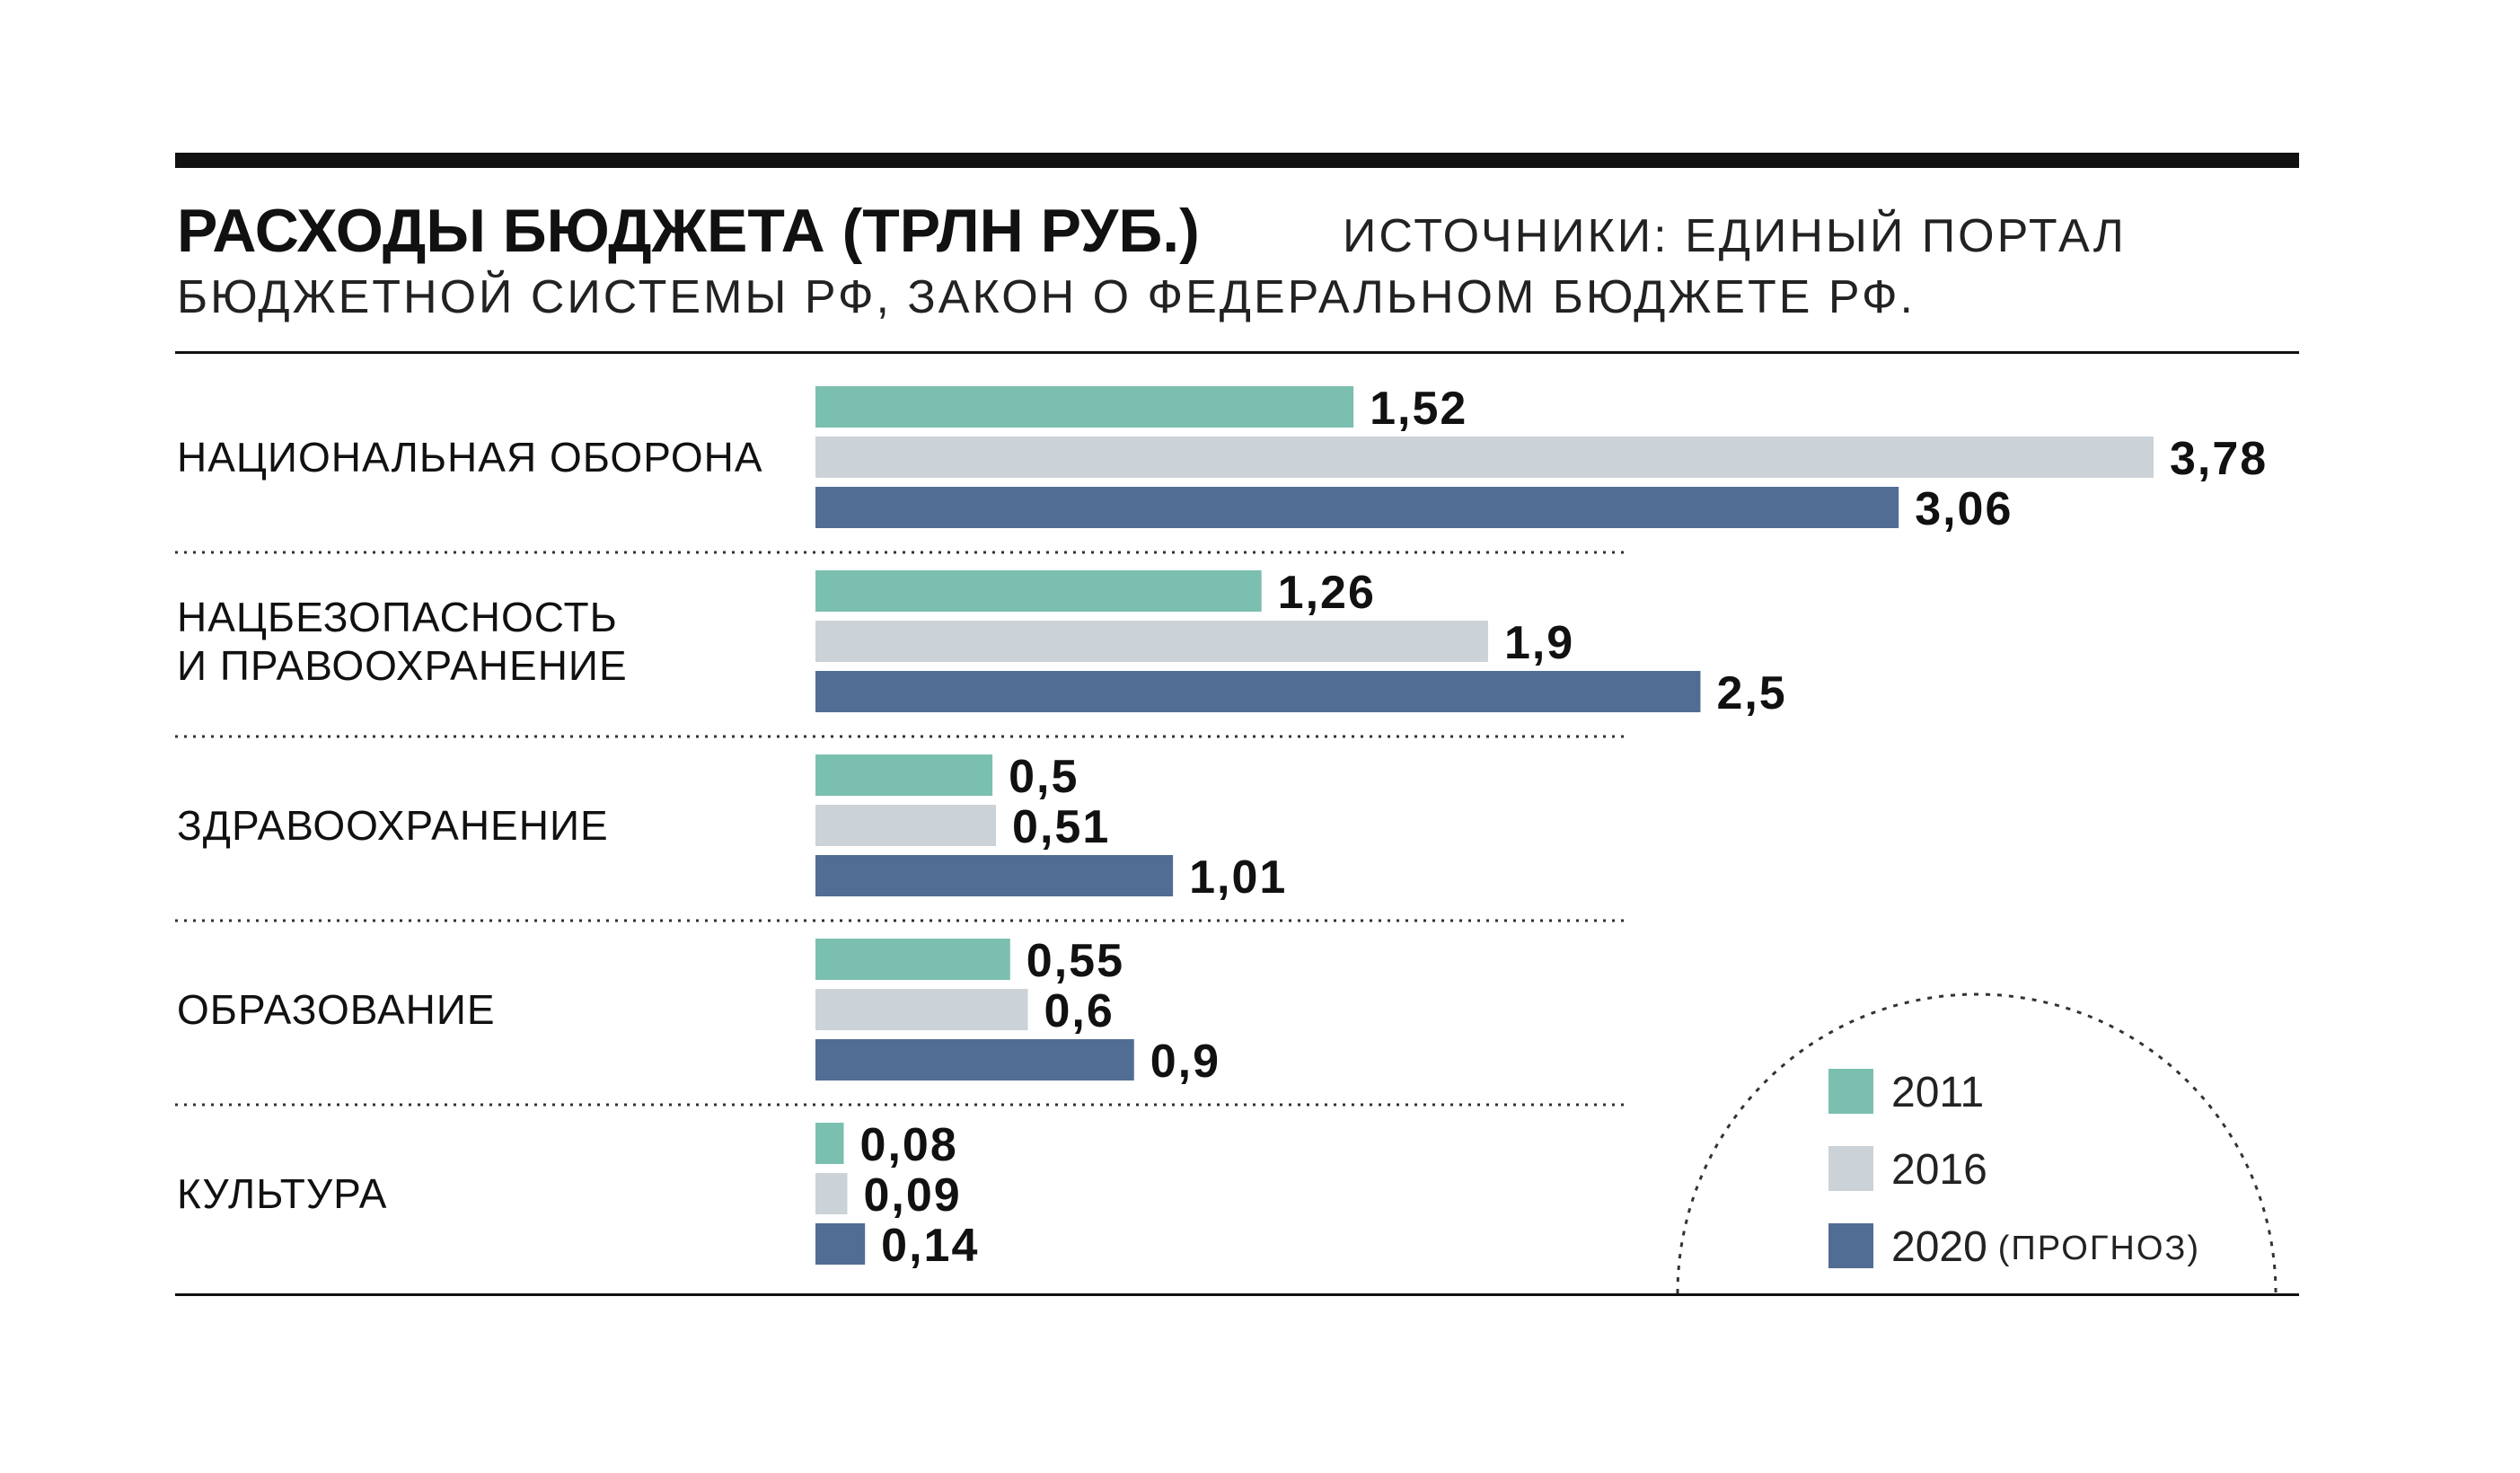  What do you see at coordinates (397, 617) in the screenshot?
I see `category-label: НАЦБЕЗОПАСНОСТЬ` at bounding box center [397, 617].